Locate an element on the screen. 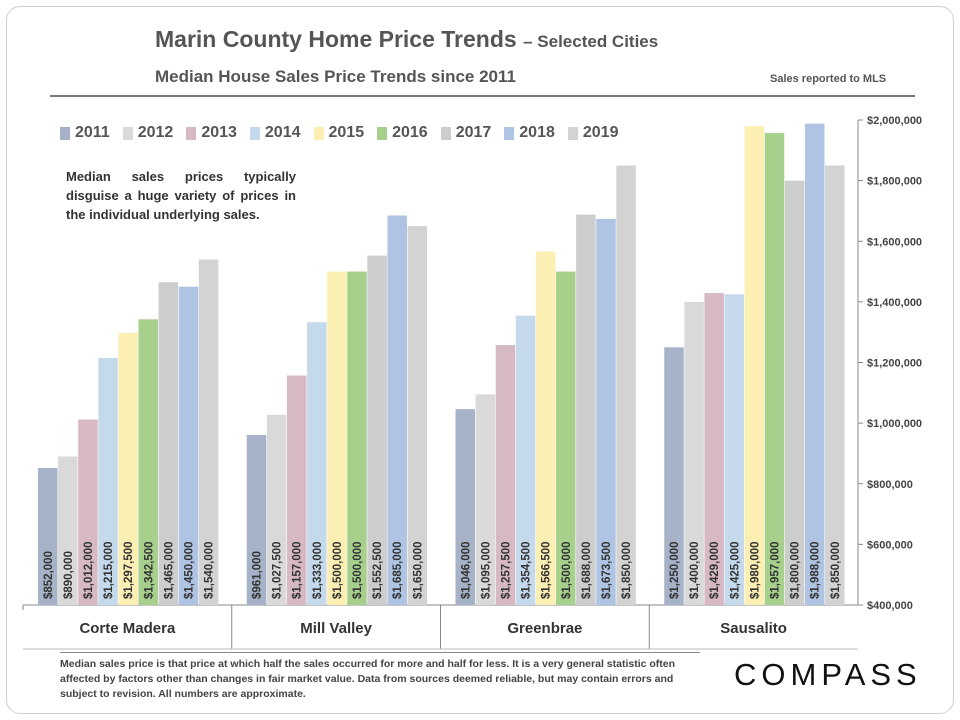  y-tick-label: $2,000,000 is located at coordinates (894, 121).